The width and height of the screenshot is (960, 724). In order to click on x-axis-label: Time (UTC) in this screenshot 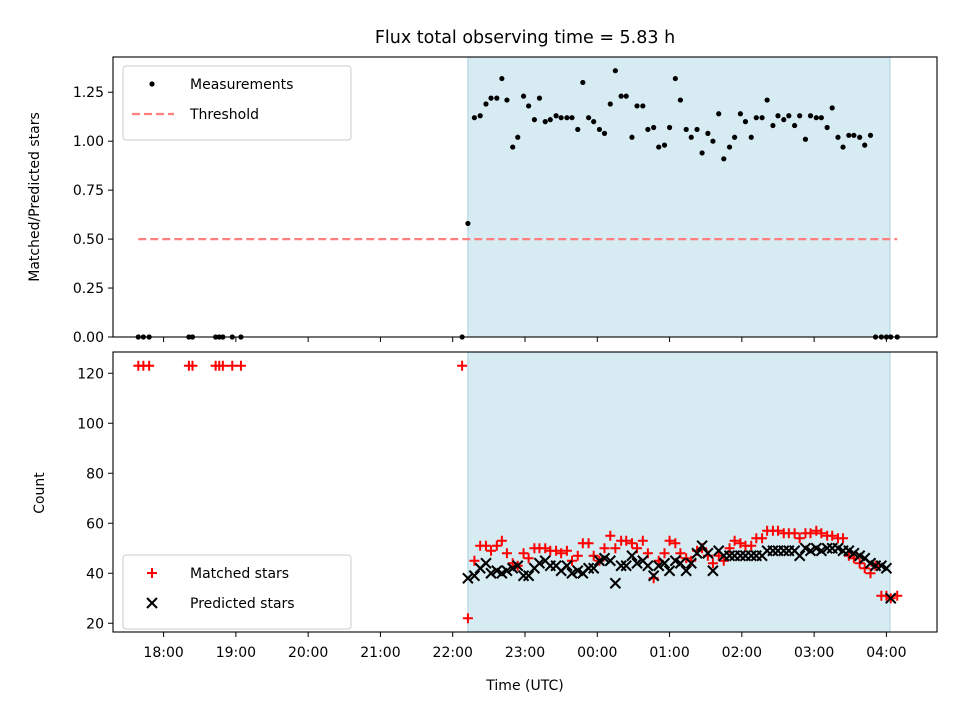, I will do `click(524, 686)`.